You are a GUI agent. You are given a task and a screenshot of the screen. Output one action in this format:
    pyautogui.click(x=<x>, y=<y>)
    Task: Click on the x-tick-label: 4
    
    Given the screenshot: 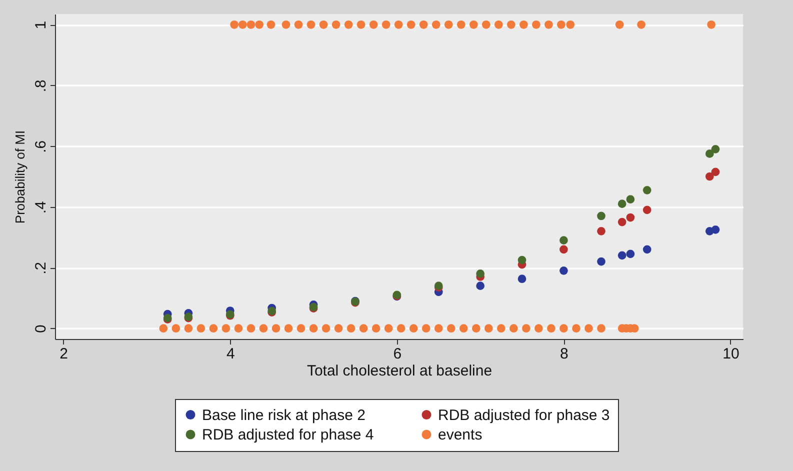 What is the action you would take?
    pyautogui.click(x=230, y=354)
    